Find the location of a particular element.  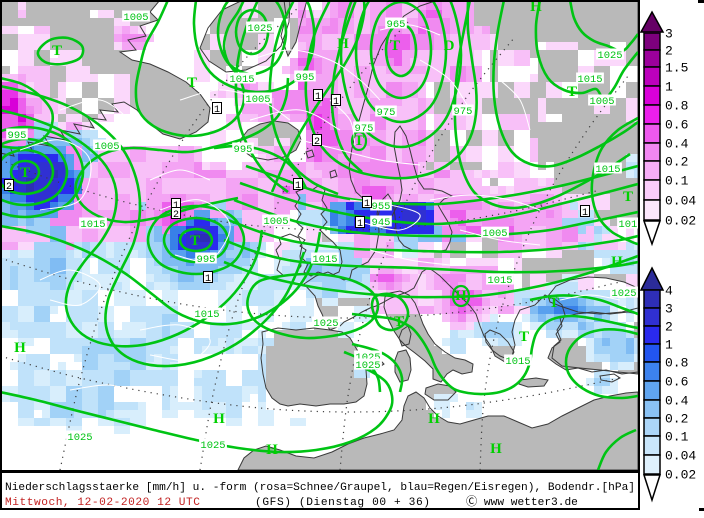

svg-text: 955 is located at coordinates (381, 207).